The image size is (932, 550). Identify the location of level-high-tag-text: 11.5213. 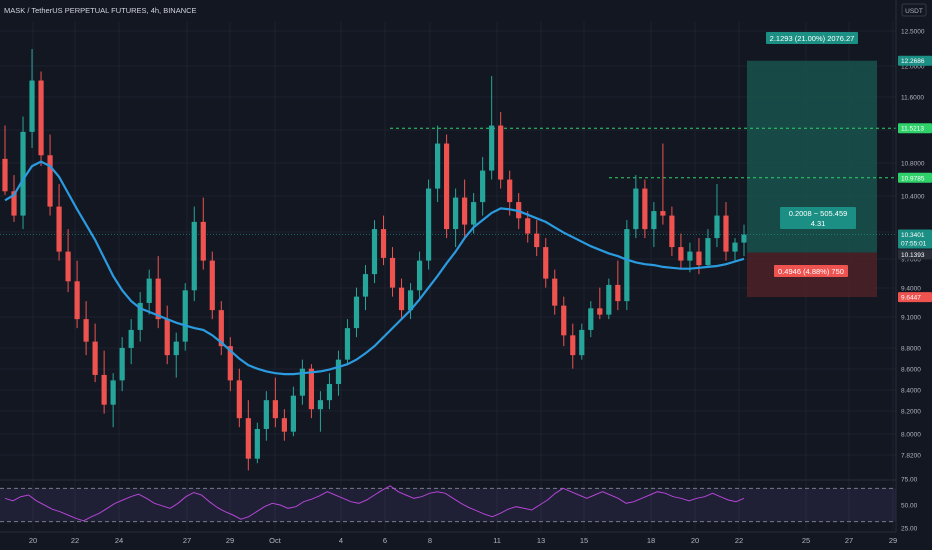
(912, 129).